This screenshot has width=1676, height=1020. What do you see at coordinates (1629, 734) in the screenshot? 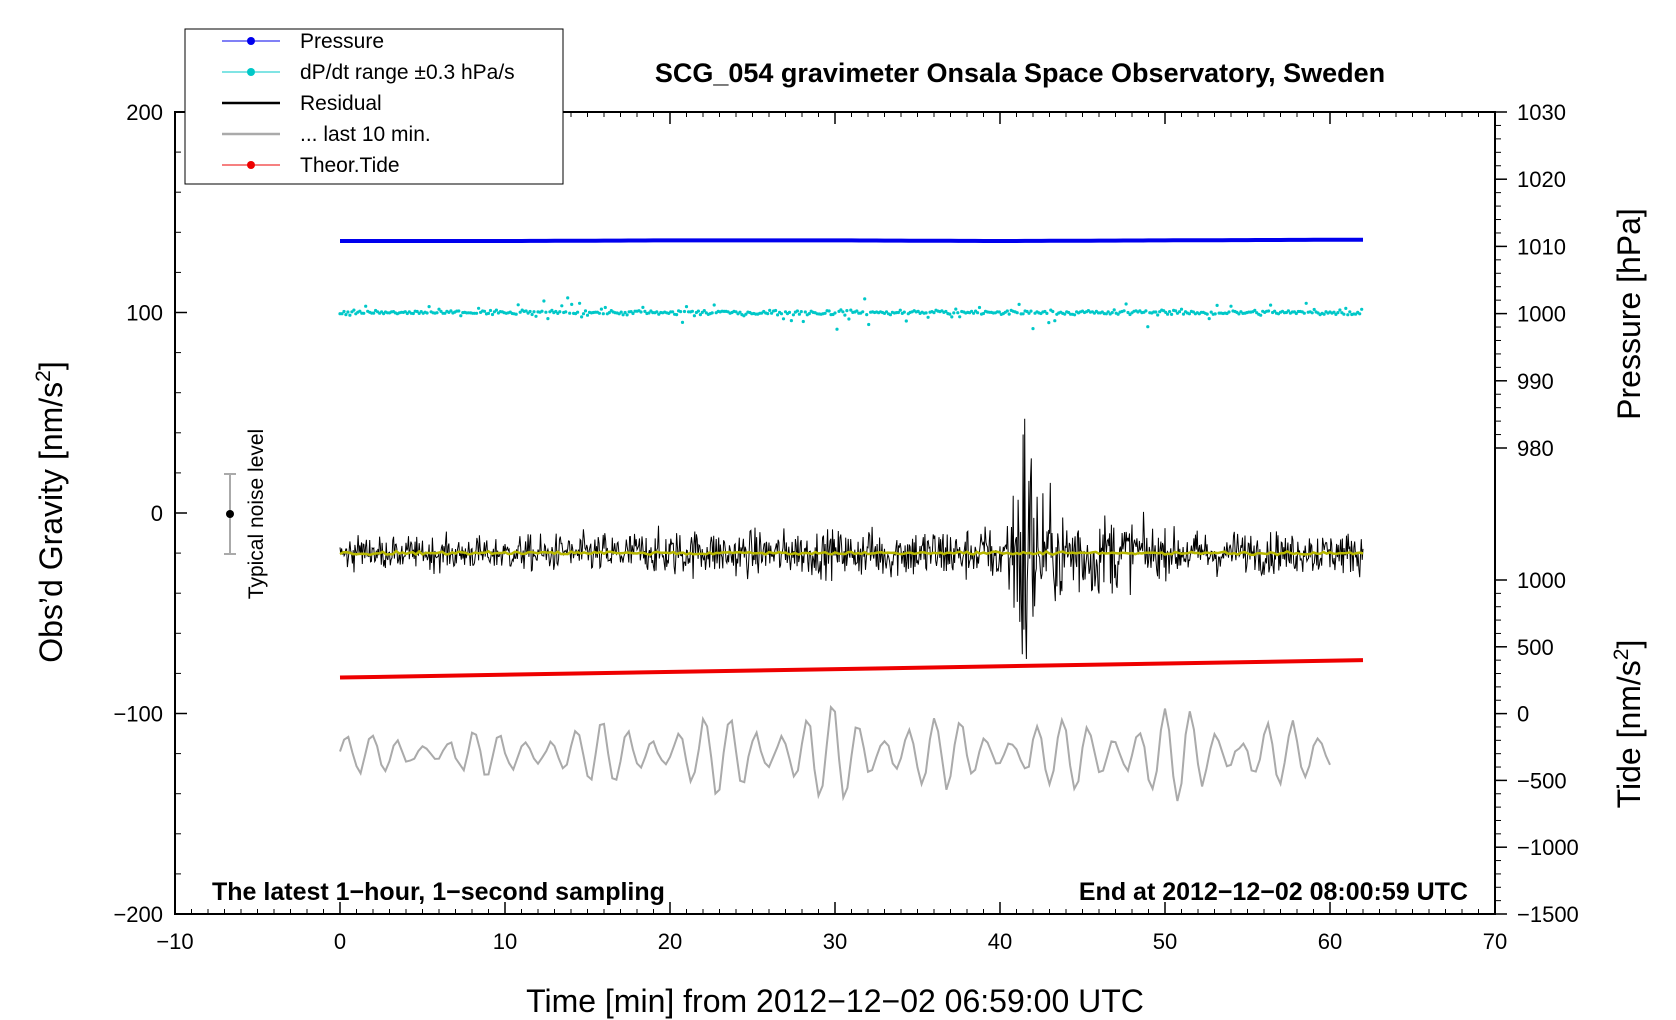
I see `y-axis-label-tide-text: Tide [nm/s` at bounding box center [1629, 734].